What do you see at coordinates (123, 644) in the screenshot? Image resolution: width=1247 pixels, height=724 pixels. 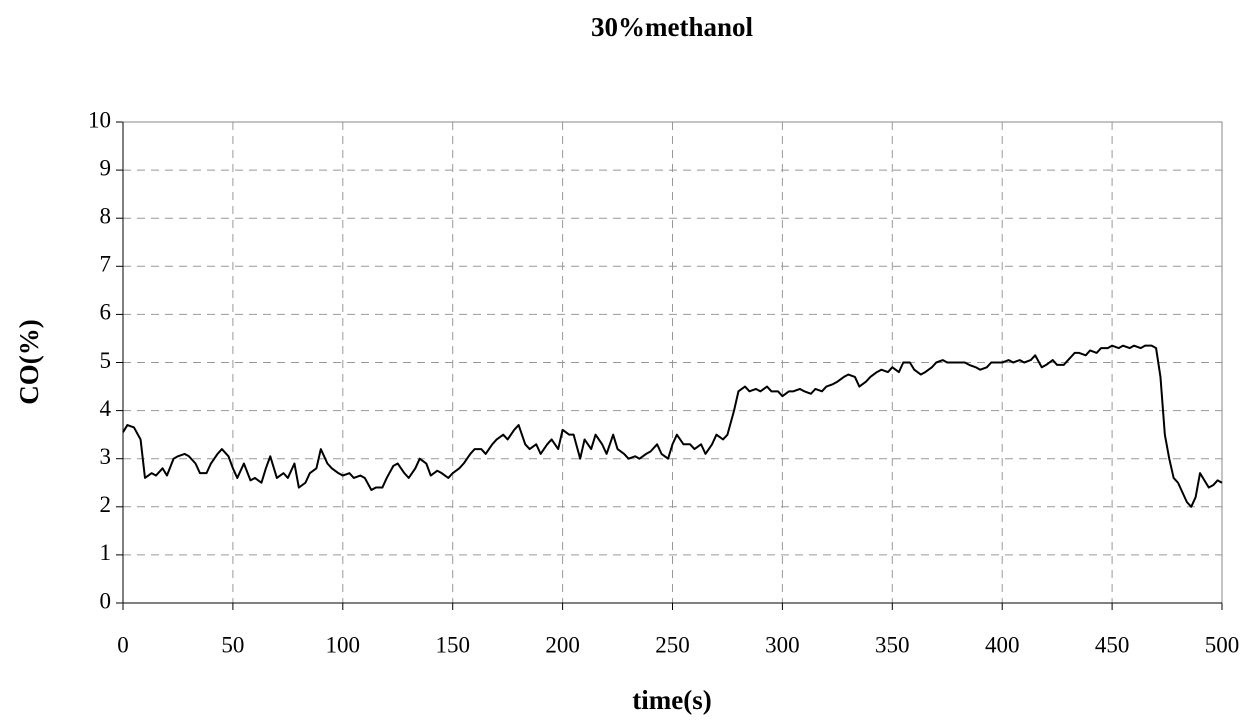 I see `x-tick-label: 0` at bounding box center [123, 644].